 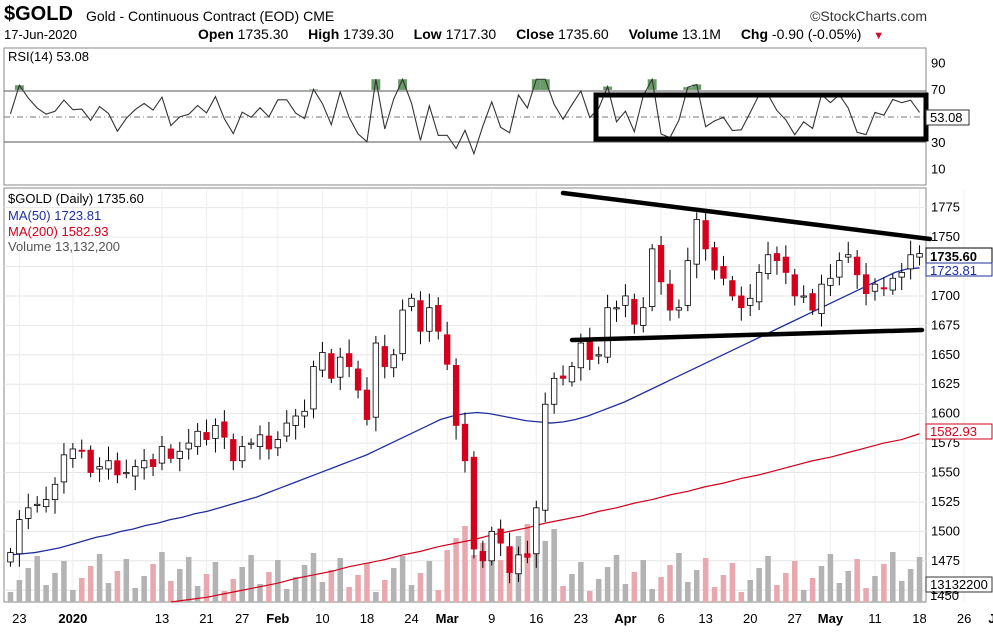 I want to click on x-tick-label: 10, so click(x=322, y=618).